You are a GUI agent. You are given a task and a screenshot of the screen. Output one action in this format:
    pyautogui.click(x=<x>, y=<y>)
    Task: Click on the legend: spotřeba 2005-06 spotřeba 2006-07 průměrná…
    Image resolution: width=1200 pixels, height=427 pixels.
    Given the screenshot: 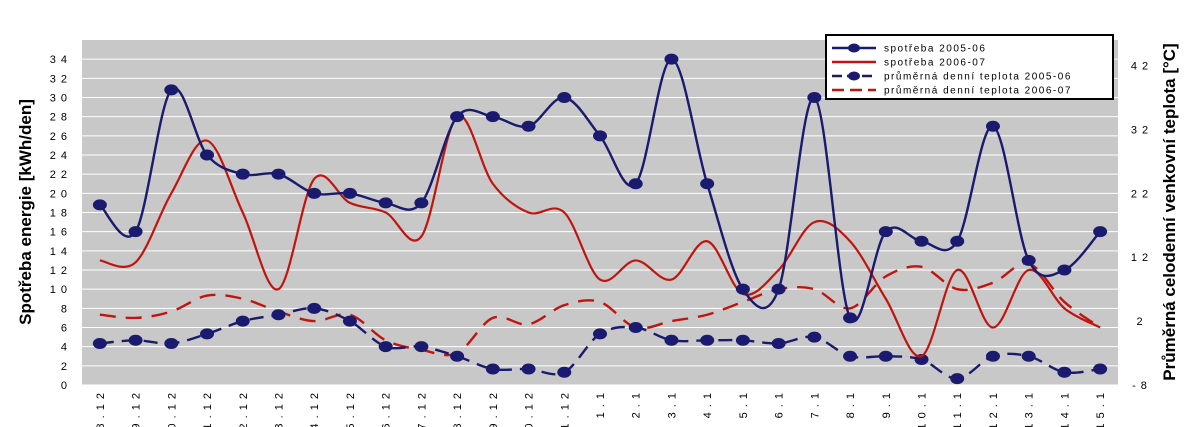 What is the action you would take?
    pyautogui.click(x=969, y=67)
    